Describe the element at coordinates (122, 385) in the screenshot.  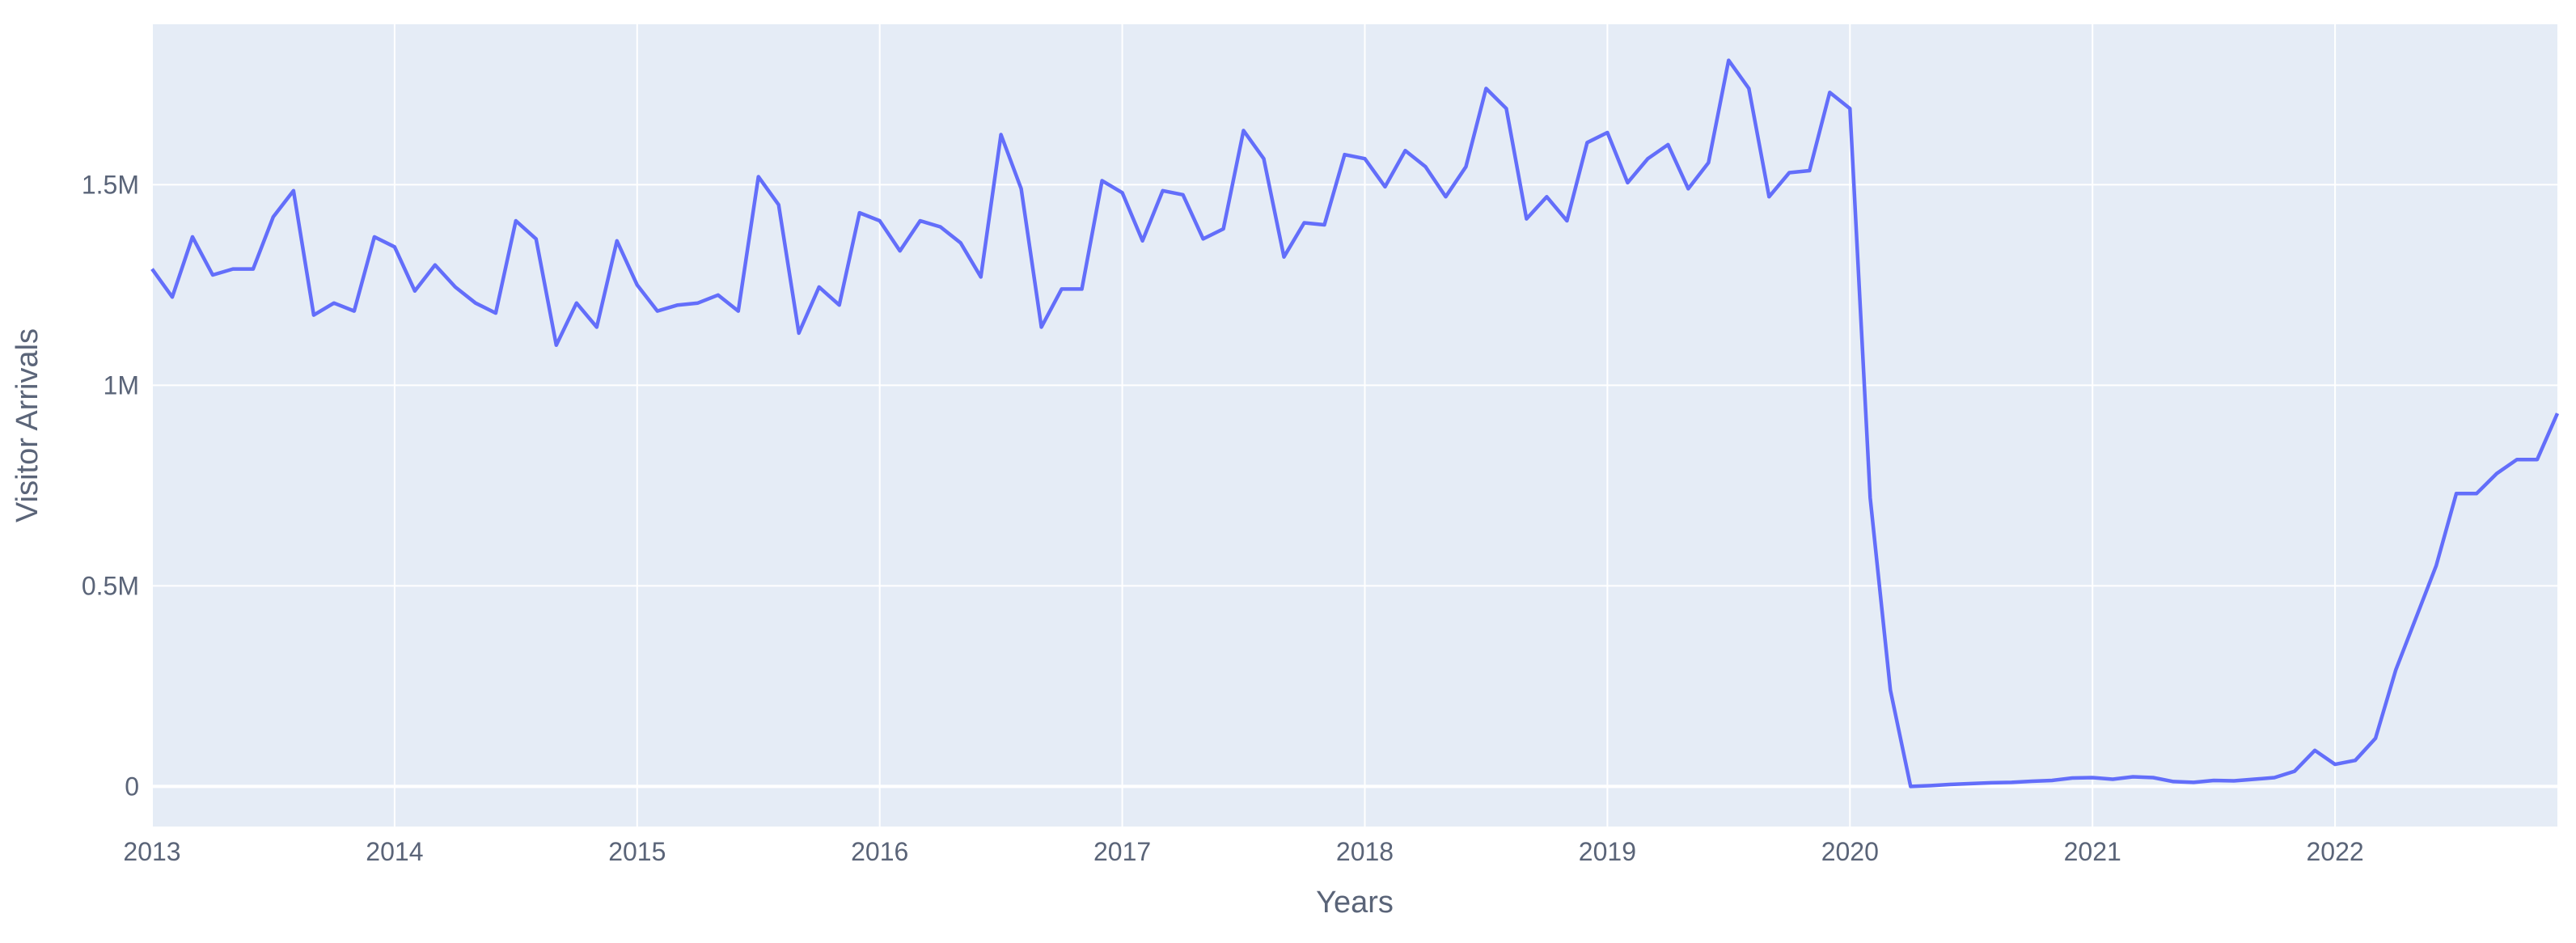
I see `y-tick-label: 1M` at that location.